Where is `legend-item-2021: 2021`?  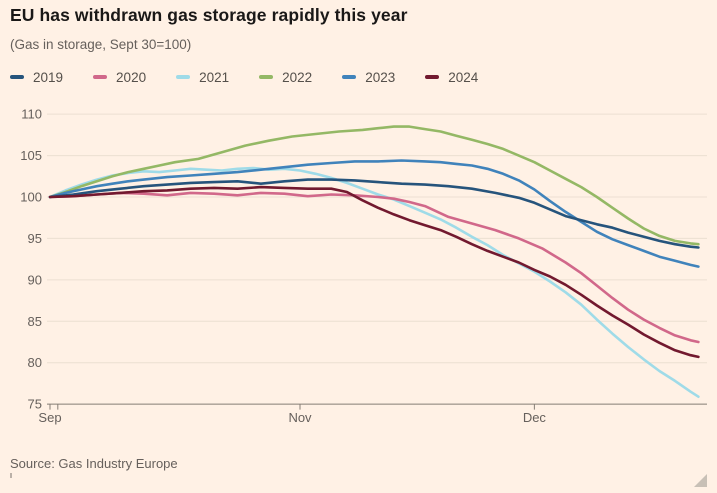 legend-item-2021: 2021 is located at coordinates (202, 77).